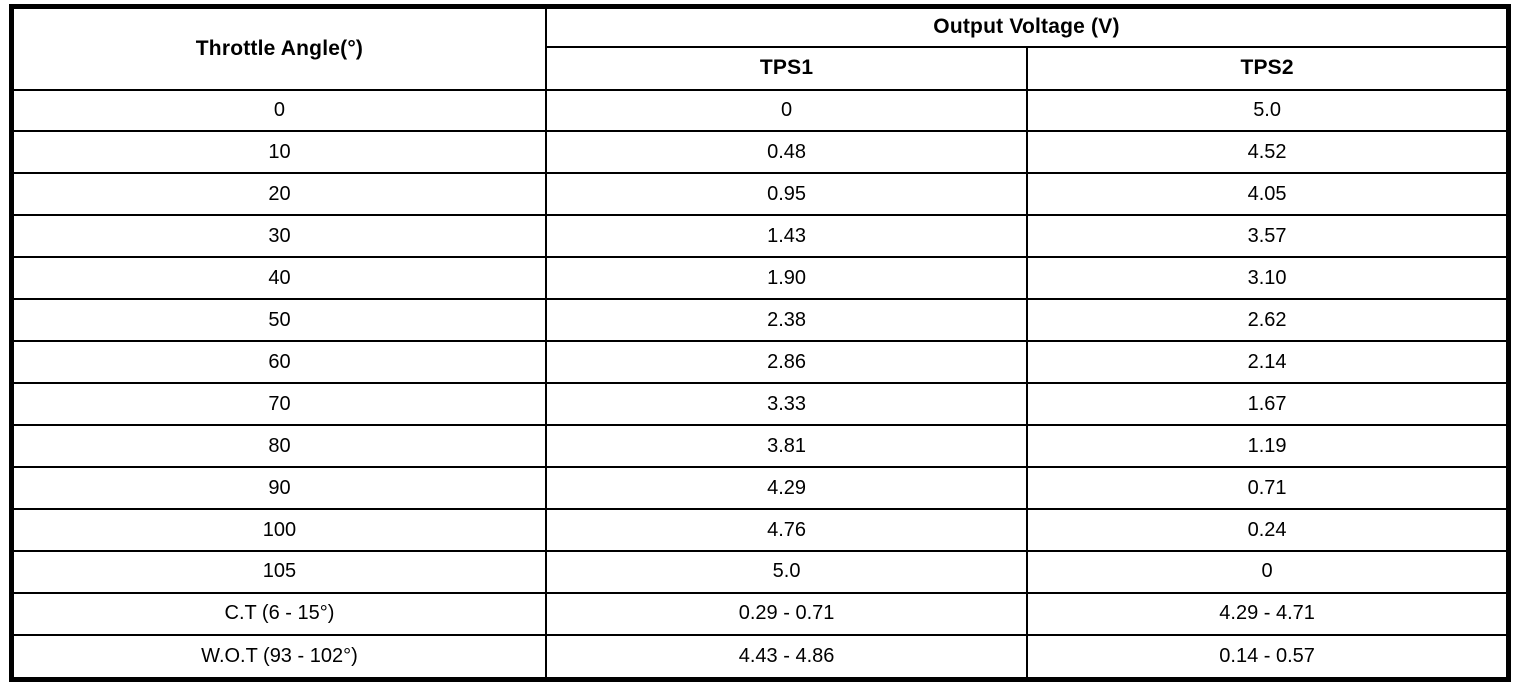 The image size is (1520, 690). I want to click on tps2-cell: 1.19, so click(1268, 446).